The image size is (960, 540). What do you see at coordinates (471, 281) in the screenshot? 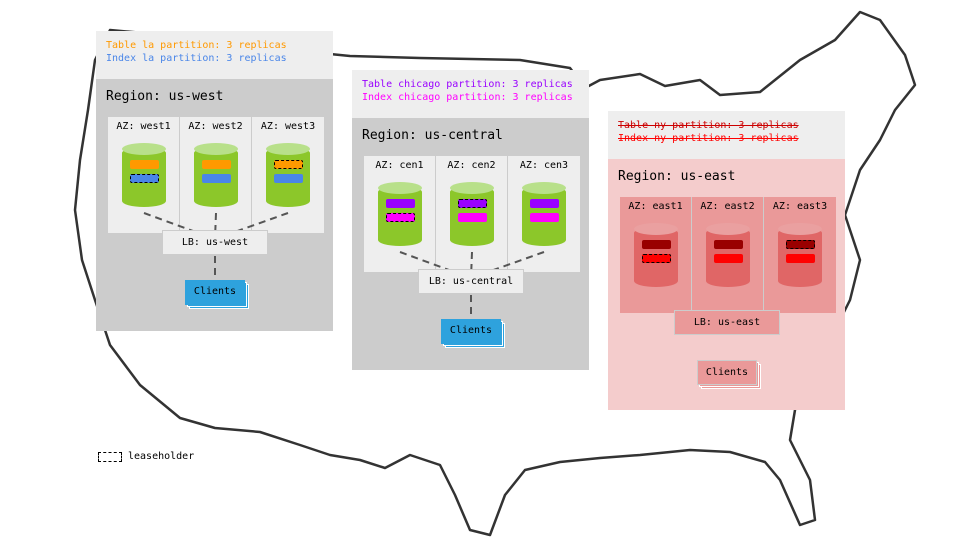
I see `load-balancer: LB: us-central` at bounding box center [471, 281].